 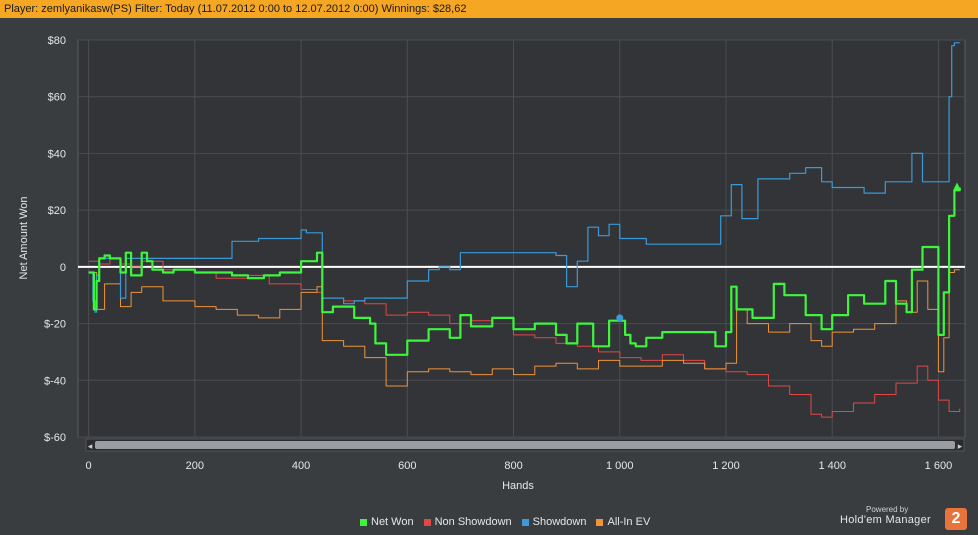 What do you see at coordinates (63, 268) in the screenshot?
I see `y-tick-label: 0` at bounding box center [63, 268].